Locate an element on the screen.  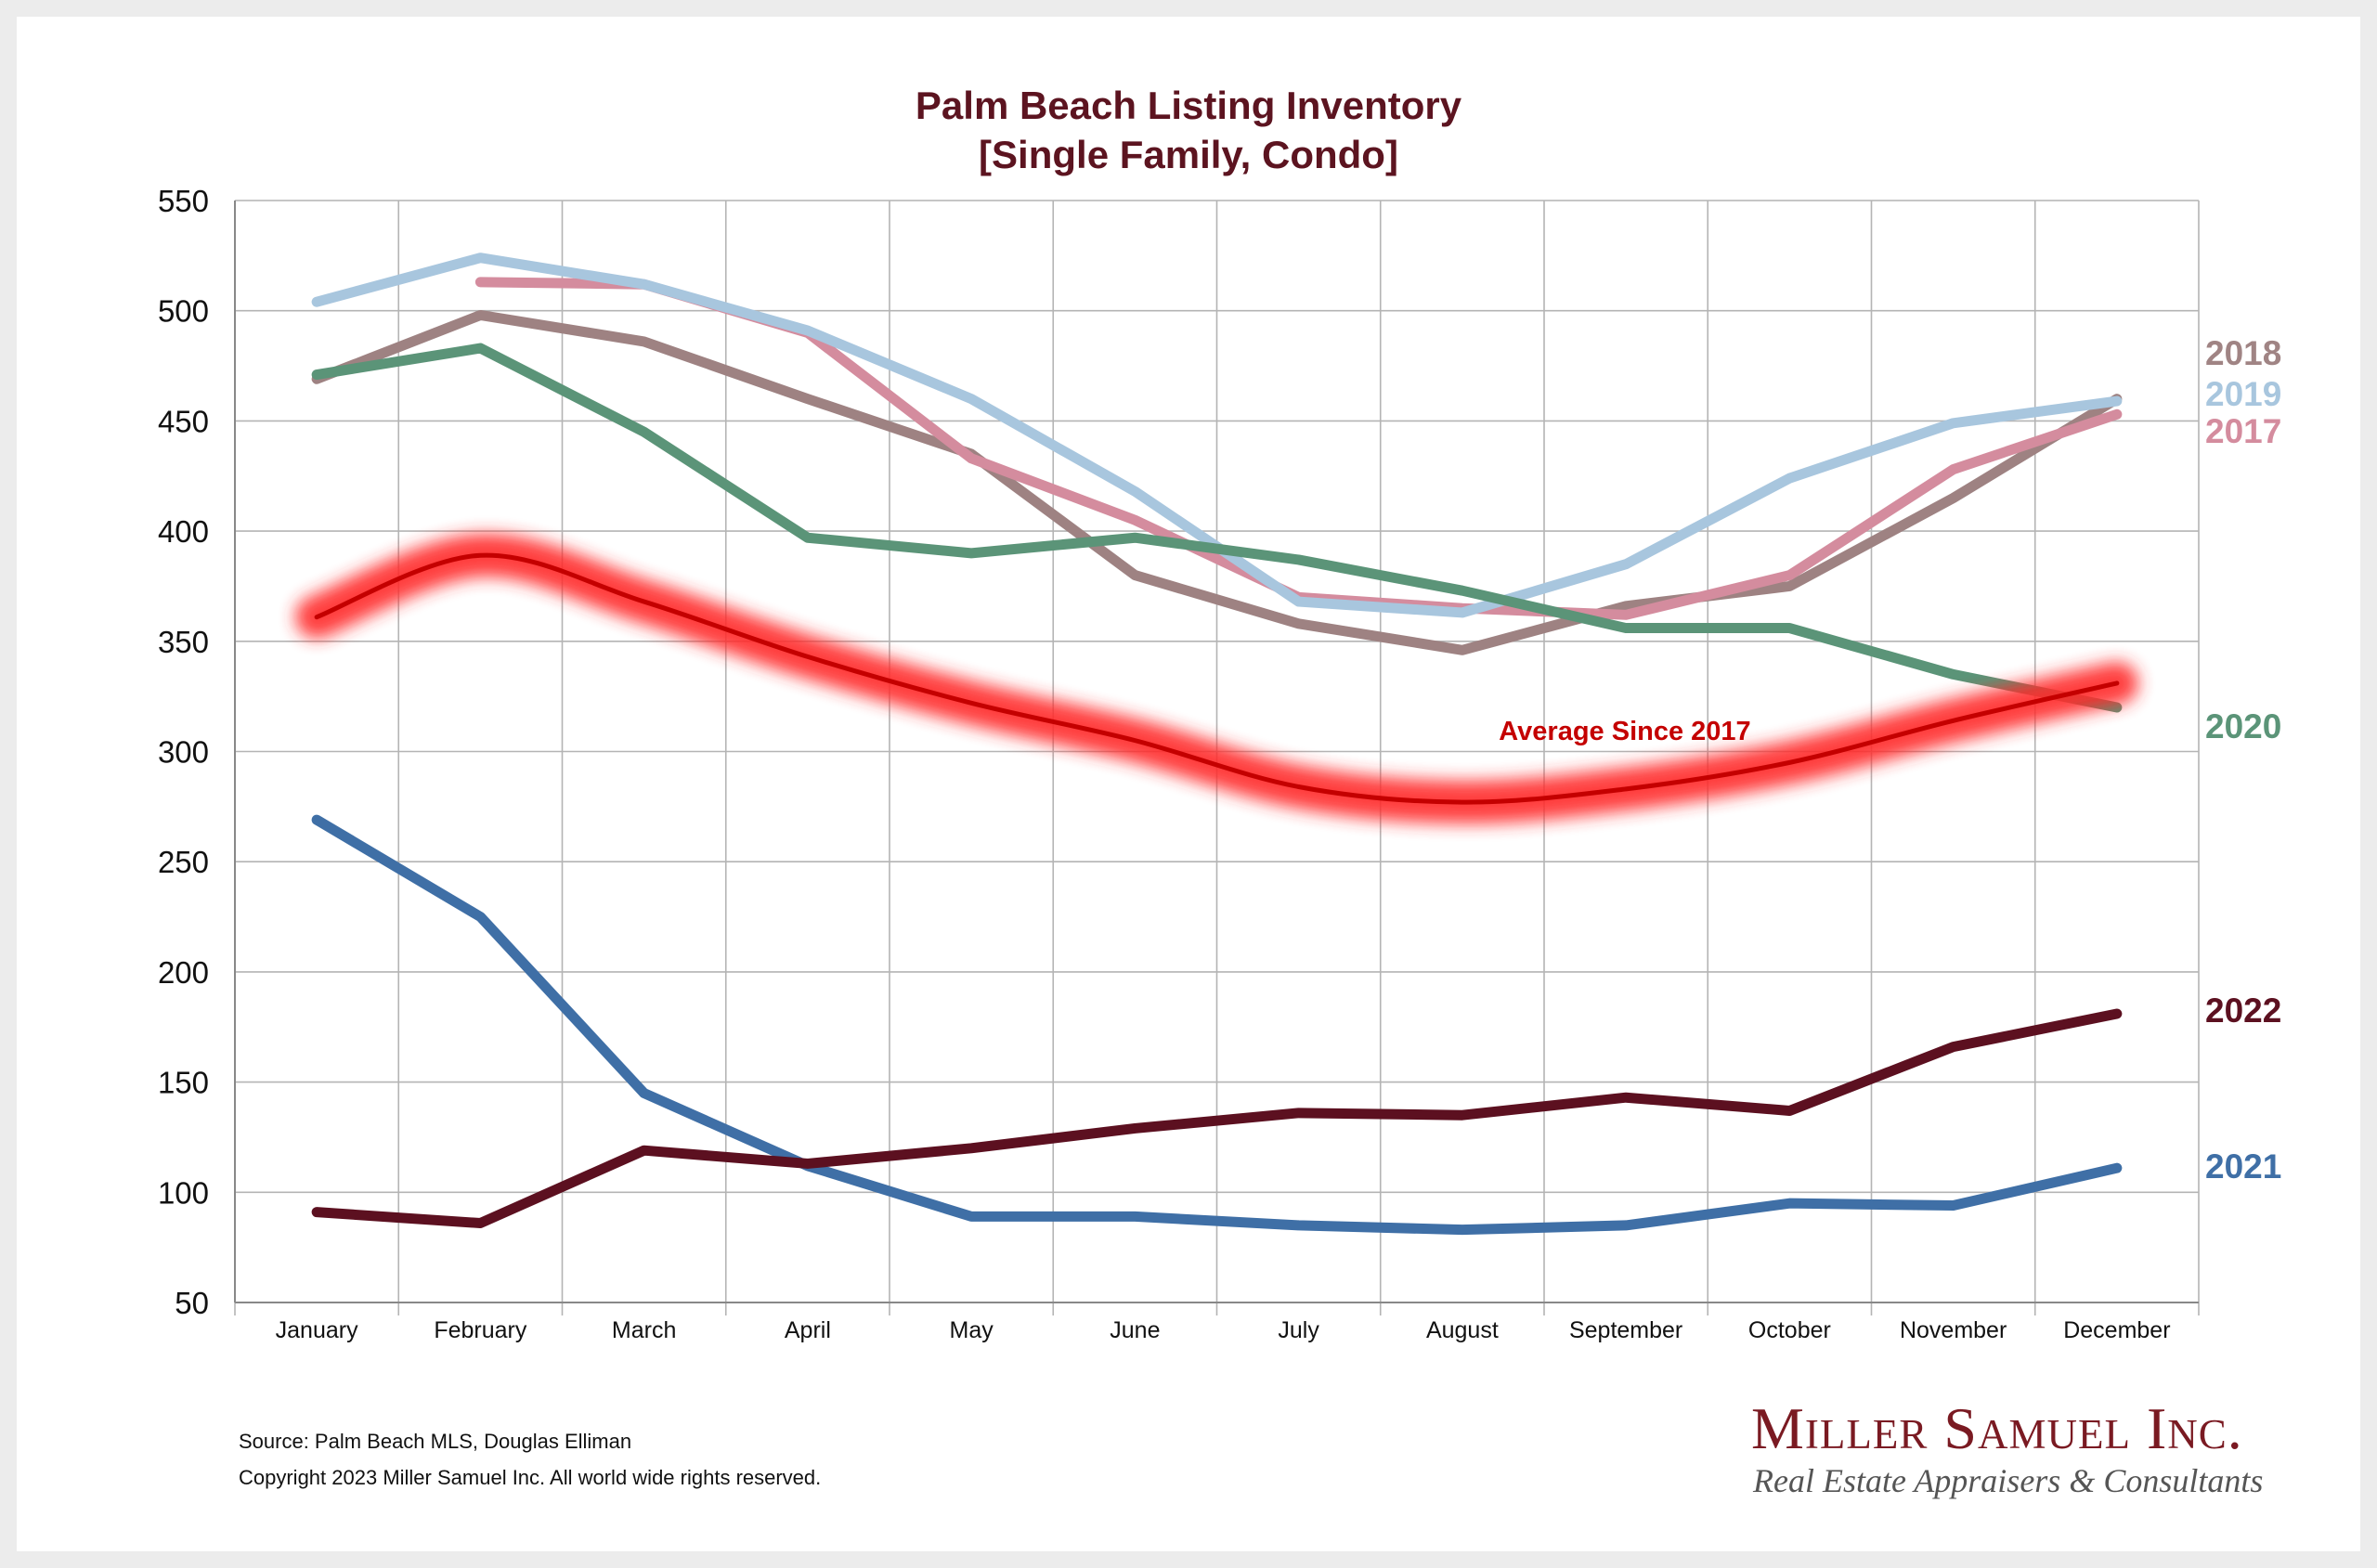
series-label-2022: 2022 is located at coordinates (2243, 1011).